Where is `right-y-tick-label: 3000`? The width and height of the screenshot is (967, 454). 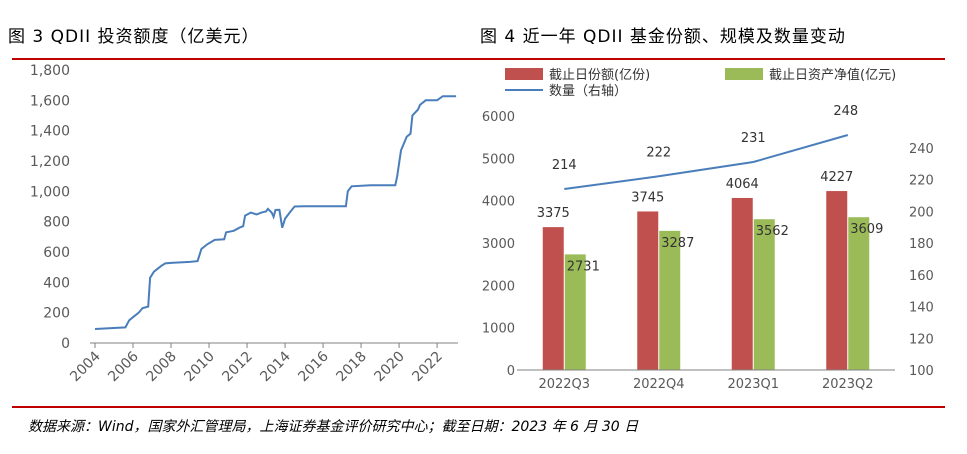
right-y-tick-label: 3000 is located at coordinates (498, 244).